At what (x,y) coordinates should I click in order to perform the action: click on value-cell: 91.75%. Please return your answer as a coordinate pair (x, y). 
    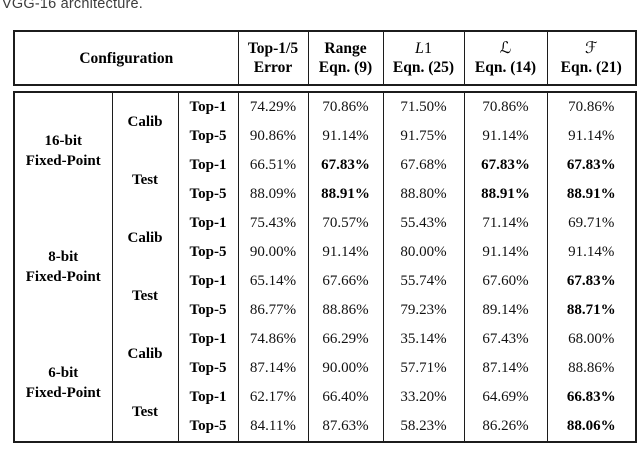
    Looking at the image, I should click on (423, 136).